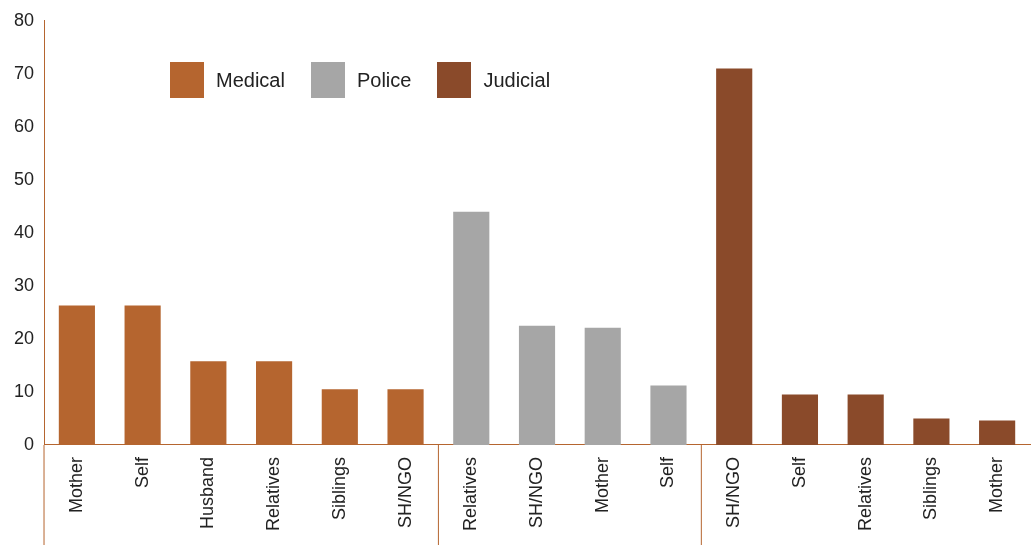 The width and height of the screenshot is (1036, 547). I want to click on y-tick-label: 0, so click(29, 443).